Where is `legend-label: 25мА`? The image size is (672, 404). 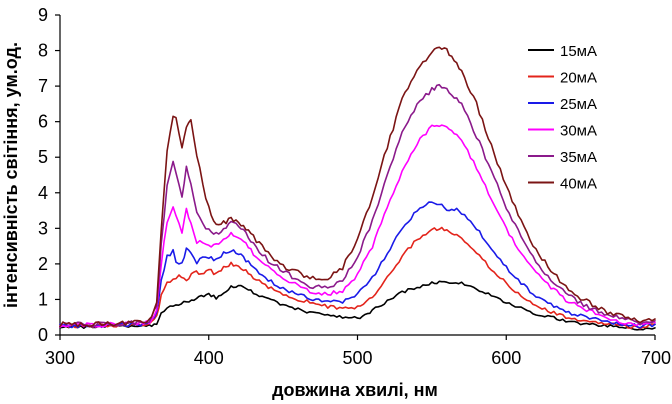
legend-label: 25мА is located at coordinates (578, 104).